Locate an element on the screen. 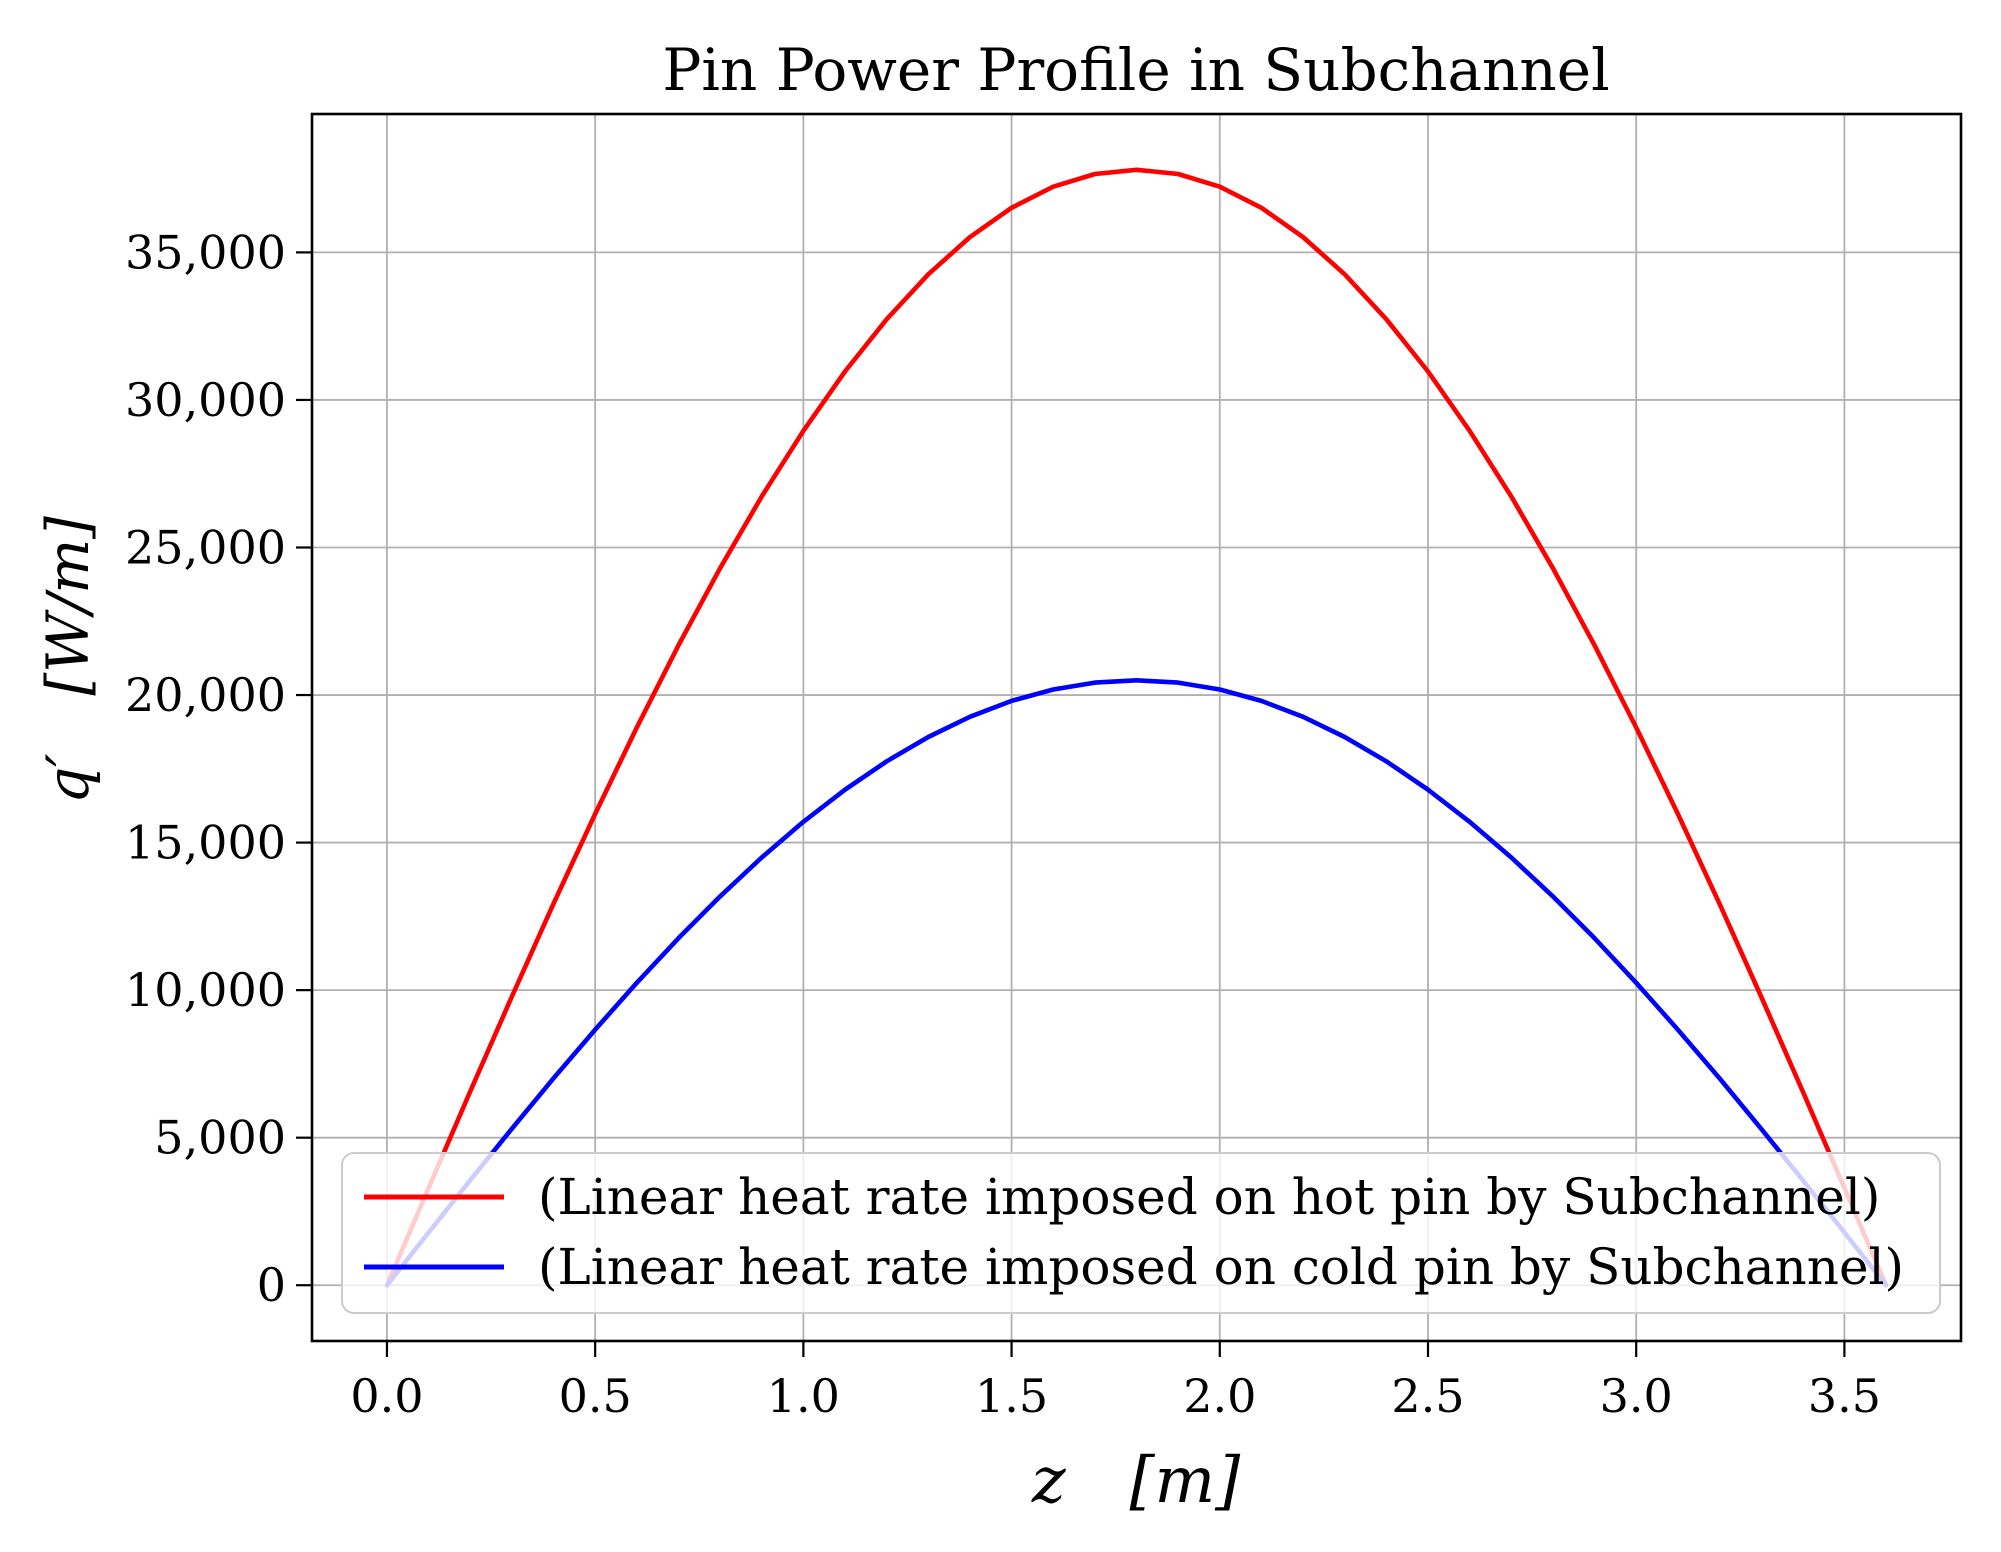  y-tick-label: 15,000 is located at coordinates (205, 843).